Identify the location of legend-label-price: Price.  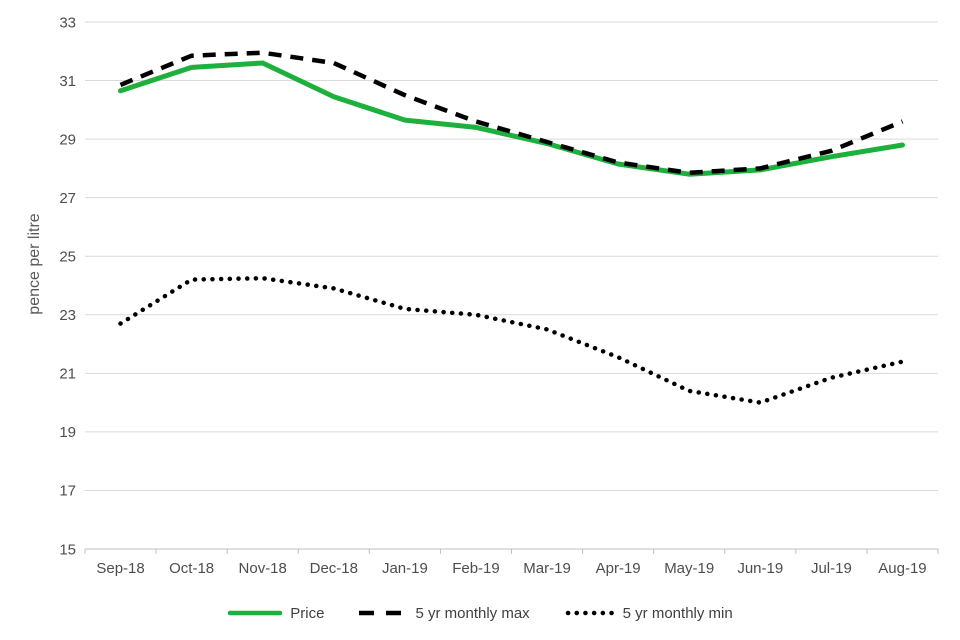
(307, 613).